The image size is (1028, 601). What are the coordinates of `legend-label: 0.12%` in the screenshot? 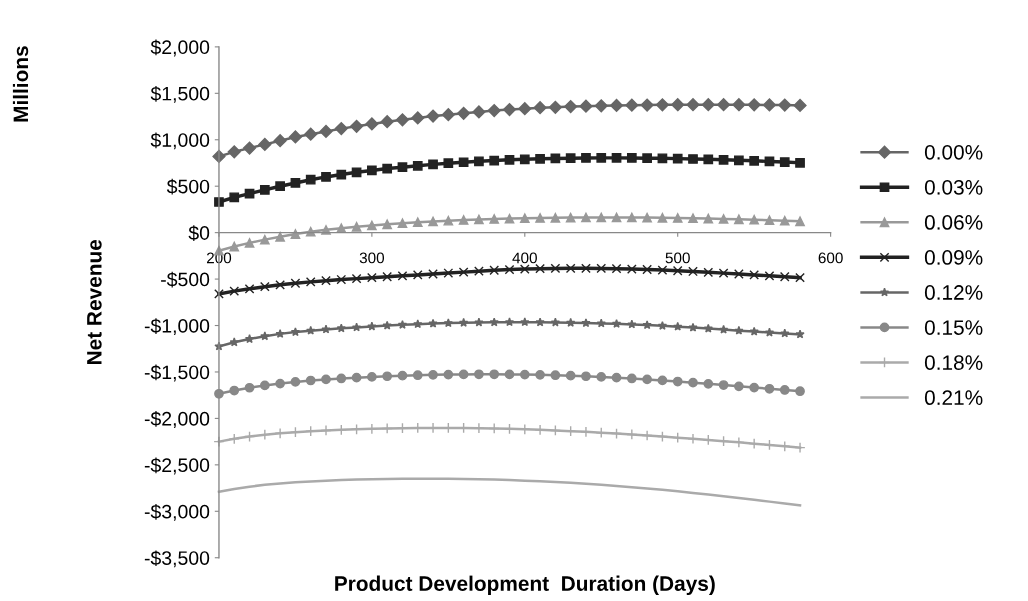 It's located at (953, 292).